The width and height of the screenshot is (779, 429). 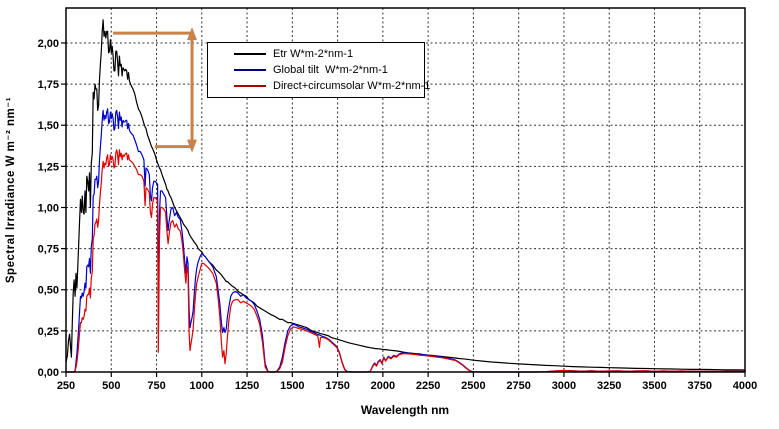 What do you see at coordinates (48, 85) in the screenshot?
I see `y-tick-label: 1,75` at bounding box center [48, 85].